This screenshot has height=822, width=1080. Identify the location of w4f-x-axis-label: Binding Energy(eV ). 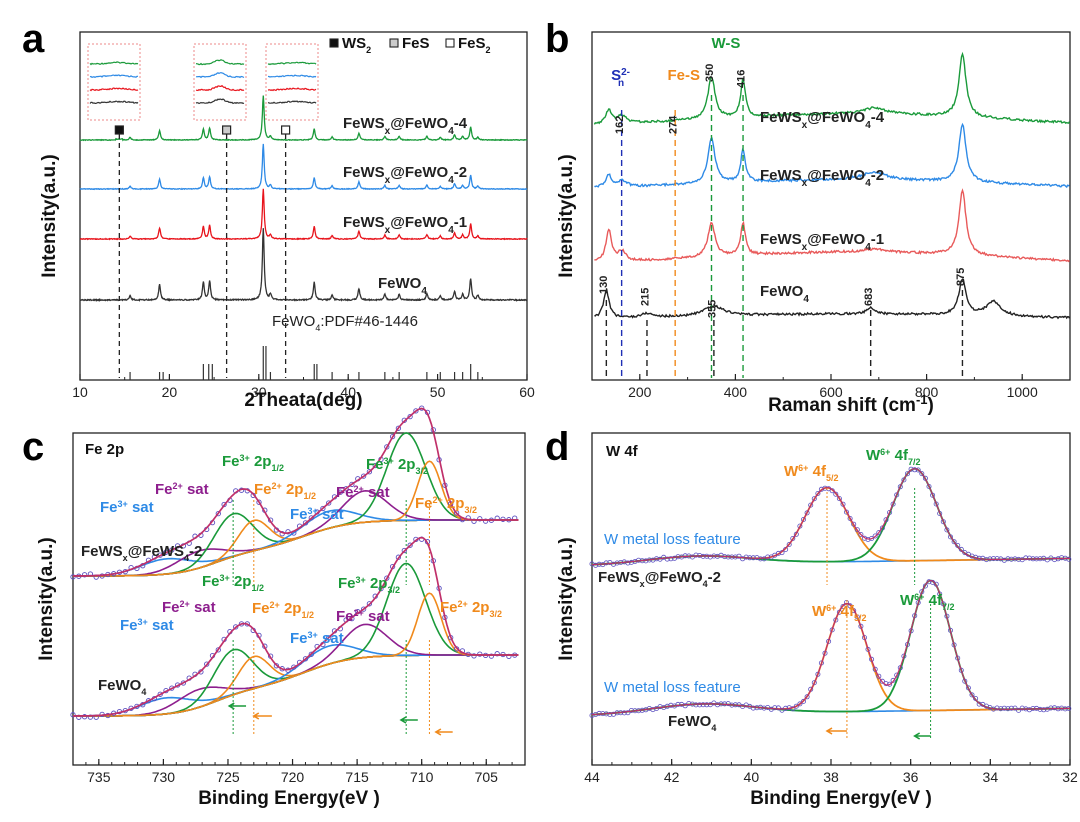
(841, 798).